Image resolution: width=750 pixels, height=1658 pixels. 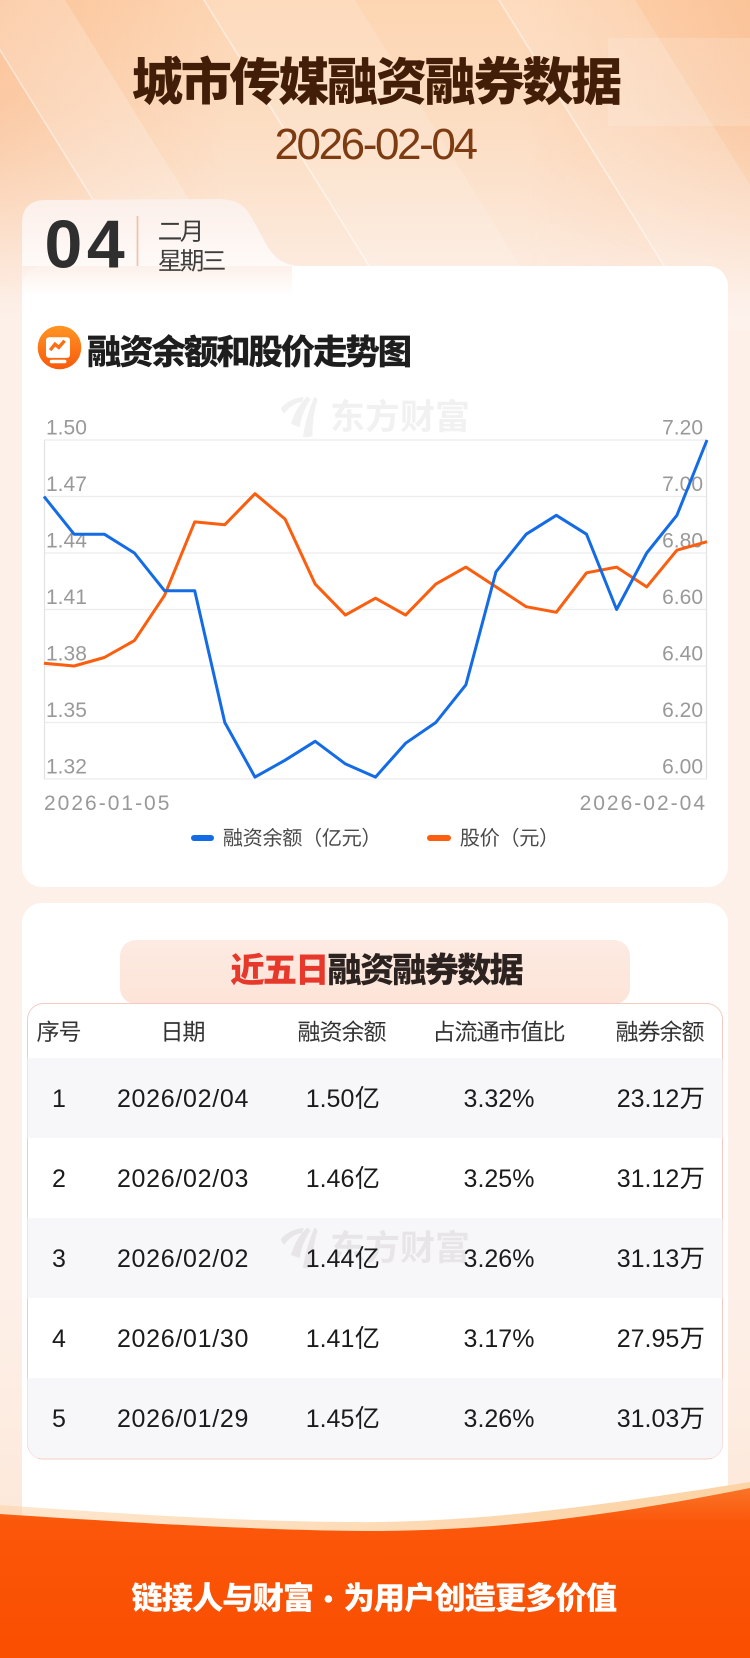 What do you see at coordinates (648, 1339) in the screenshot?
I see `svg-text: 27.95` at bounding box center [648, 1339].